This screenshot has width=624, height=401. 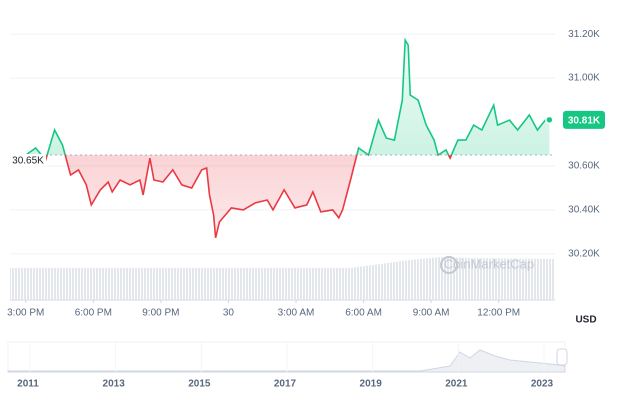 I want to click on y-tick-label: 30.60K, so click(x=584, y=166).